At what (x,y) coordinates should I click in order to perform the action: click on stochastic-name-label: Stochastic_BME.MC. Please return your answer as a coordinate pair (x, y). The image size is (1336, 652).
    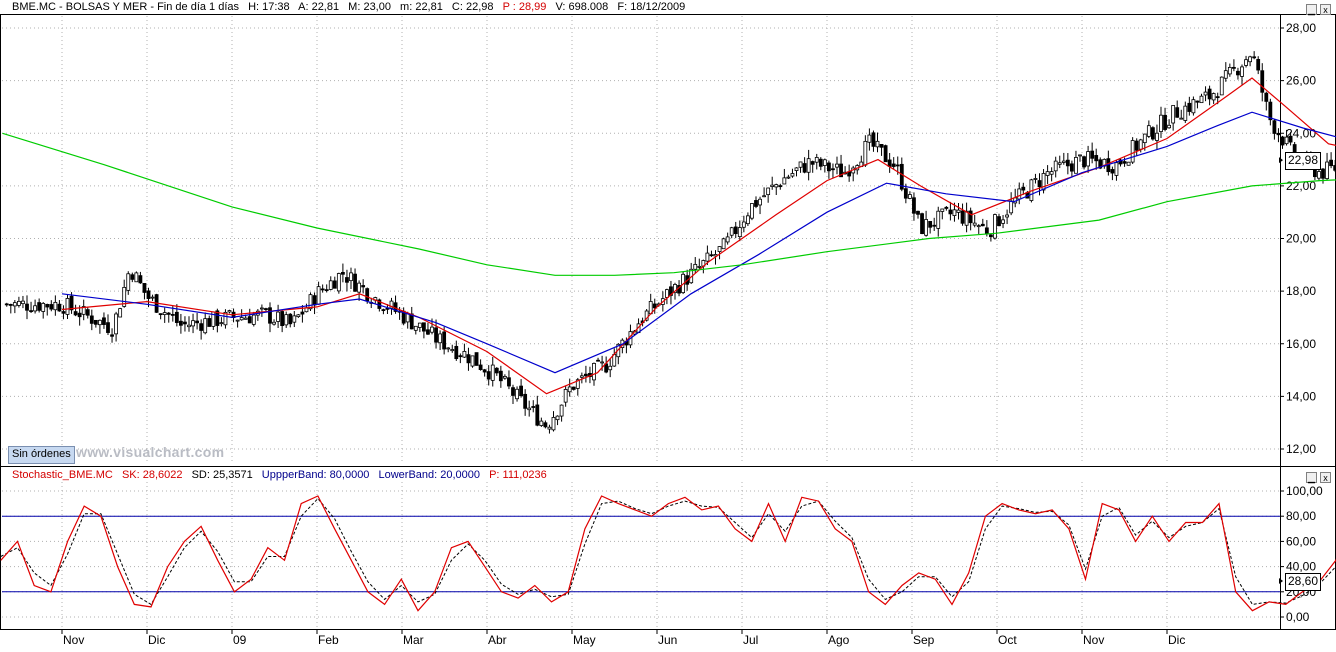
    Looking at the image, I should click on (62, 475).